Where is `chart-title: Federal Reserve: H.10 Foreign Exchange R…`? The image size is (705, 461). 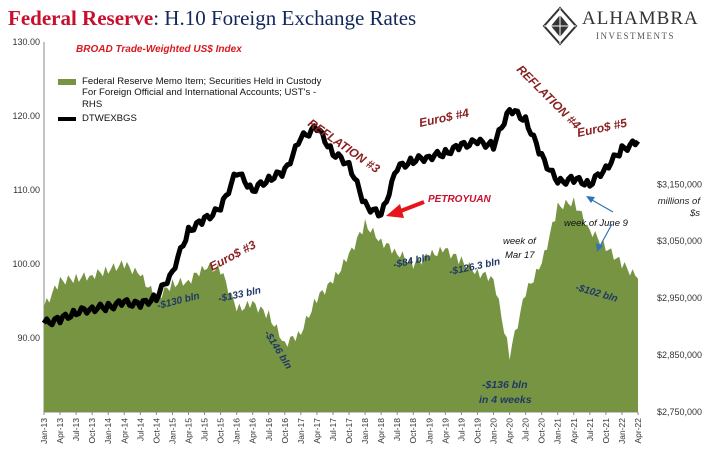
chart-title: Federal Reserve: H.10 Foreign Exchange R… is located at coordinates (212, 18).